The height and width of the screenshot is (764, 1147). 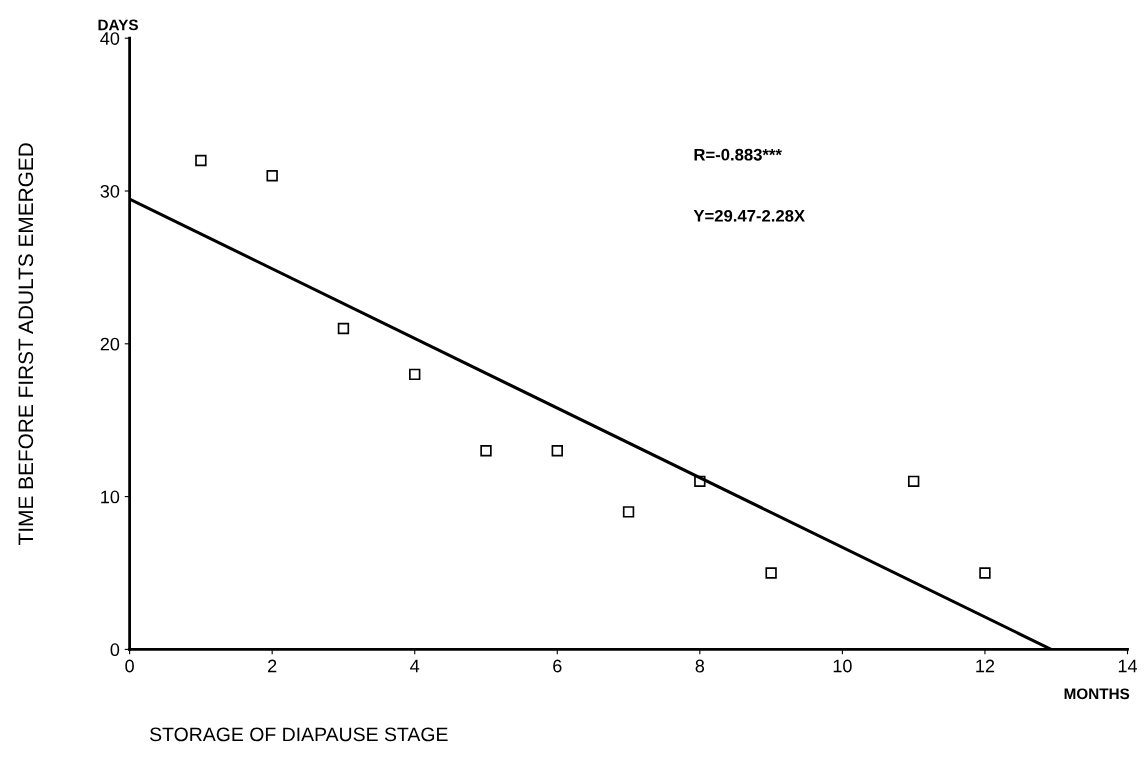 What do you see at coordinates (700, 666) in the screenshot?
I see `x-tick-label: 8` at bounding box center [700, 666].